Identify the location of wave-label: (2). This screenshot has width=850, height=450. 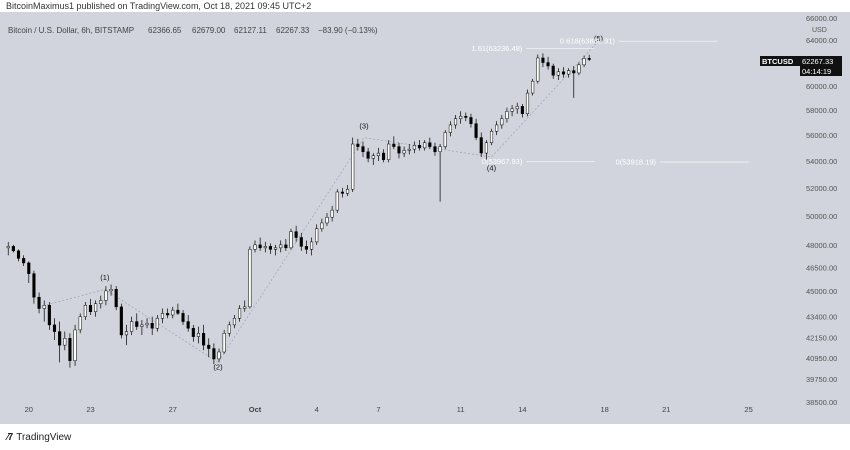
(218, 366).